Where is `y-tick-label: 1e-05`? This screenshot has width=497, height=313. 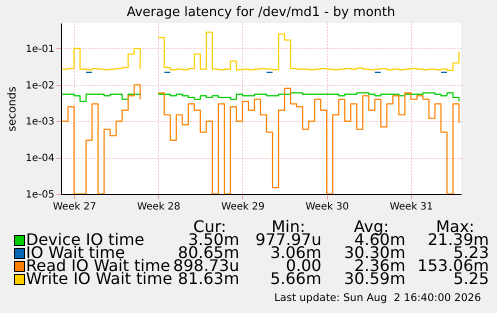
y-tick-label: 1e-05 is located at coordinates (40, 195).